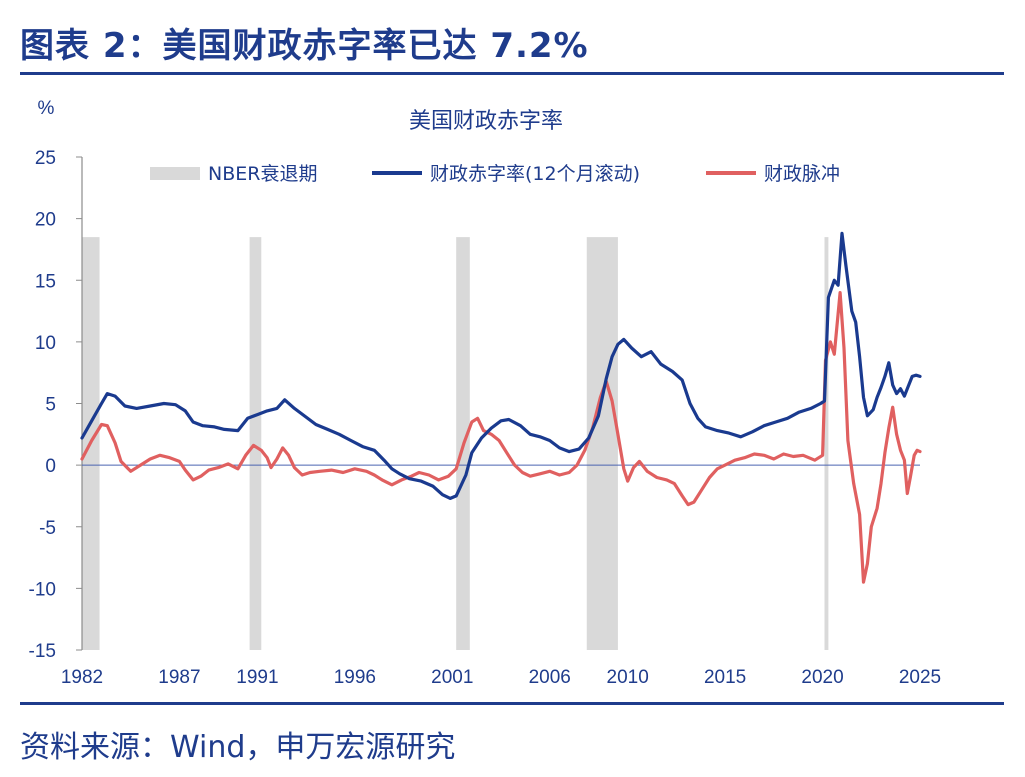 This screenshot has width=1025, height=777. I want to click on x-tick-label: 2025, so click(920, 677).